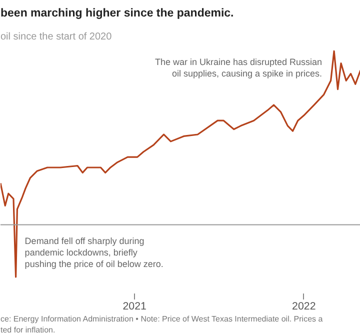 This screenshot has width=360, height=334. Describe the element at coordinates (304, 306) in the screenshot. I see `x-tick-label: 2022` at that location.